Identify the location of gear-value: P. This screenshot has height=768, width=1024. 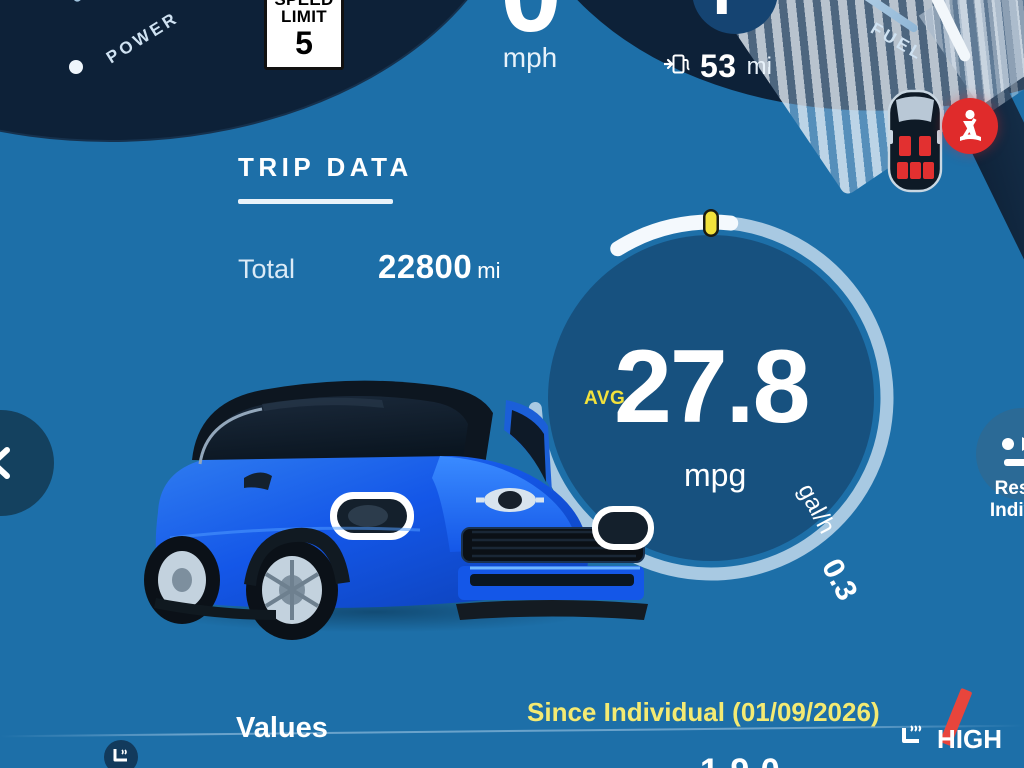
(734, 12).